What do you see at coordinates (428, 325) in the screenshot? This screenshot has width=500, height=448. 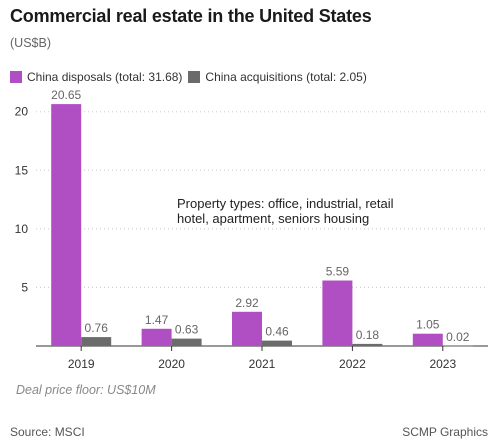 I see `data-label-disposals-2023: 1.05` at bounding box center [428, 325].